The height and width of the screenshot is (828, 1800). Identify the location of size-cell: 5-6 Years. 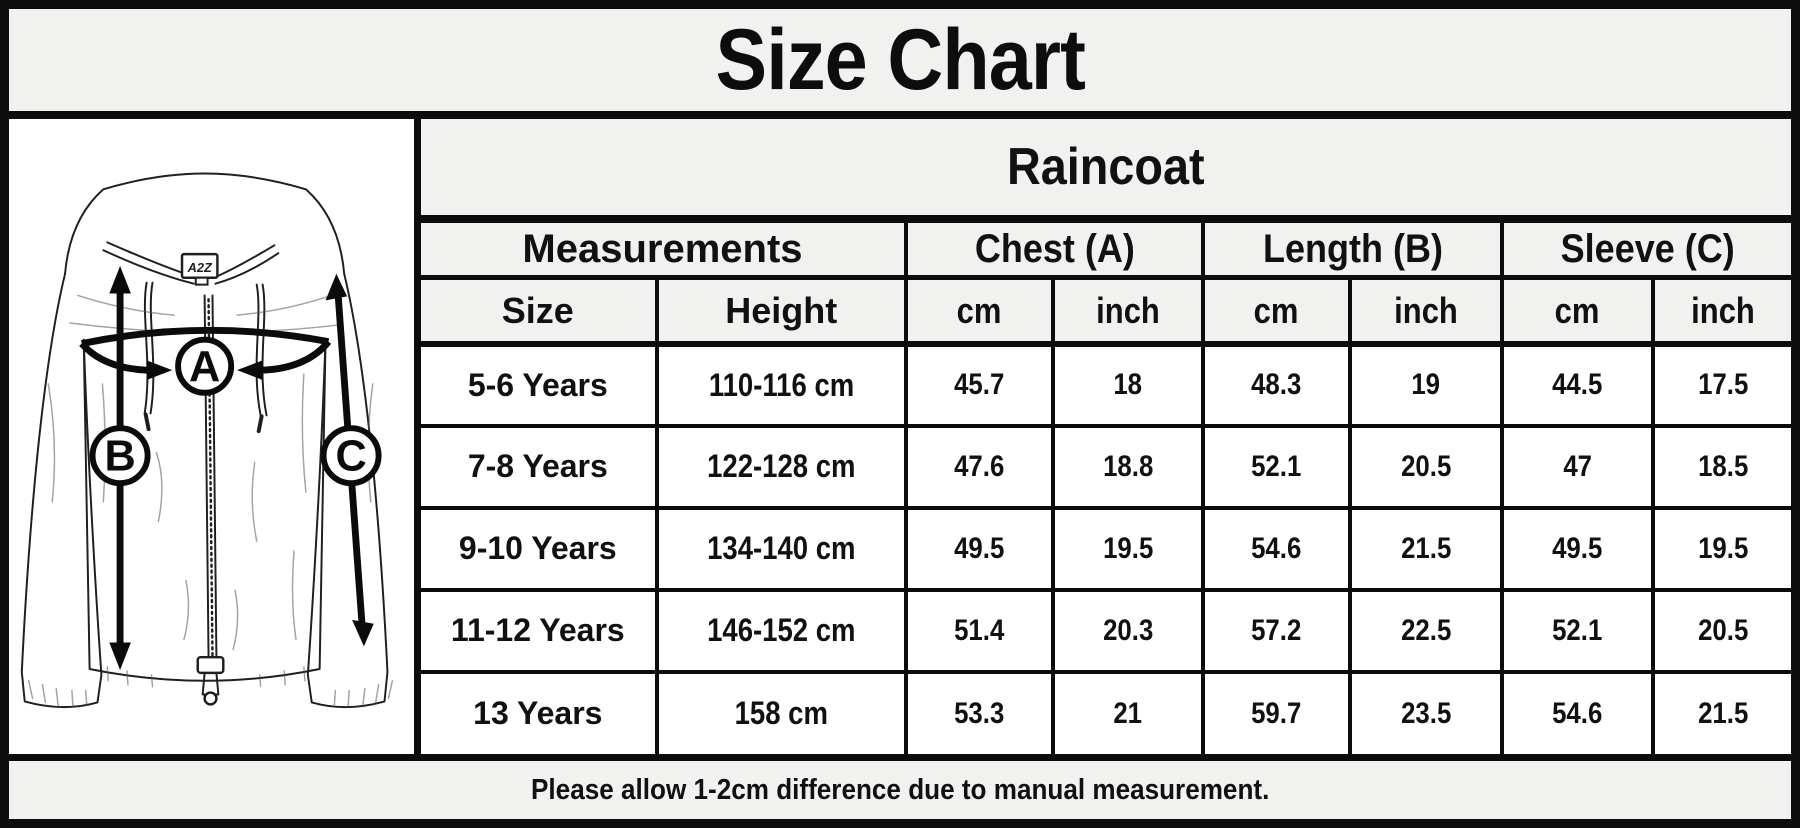
(540, 384).